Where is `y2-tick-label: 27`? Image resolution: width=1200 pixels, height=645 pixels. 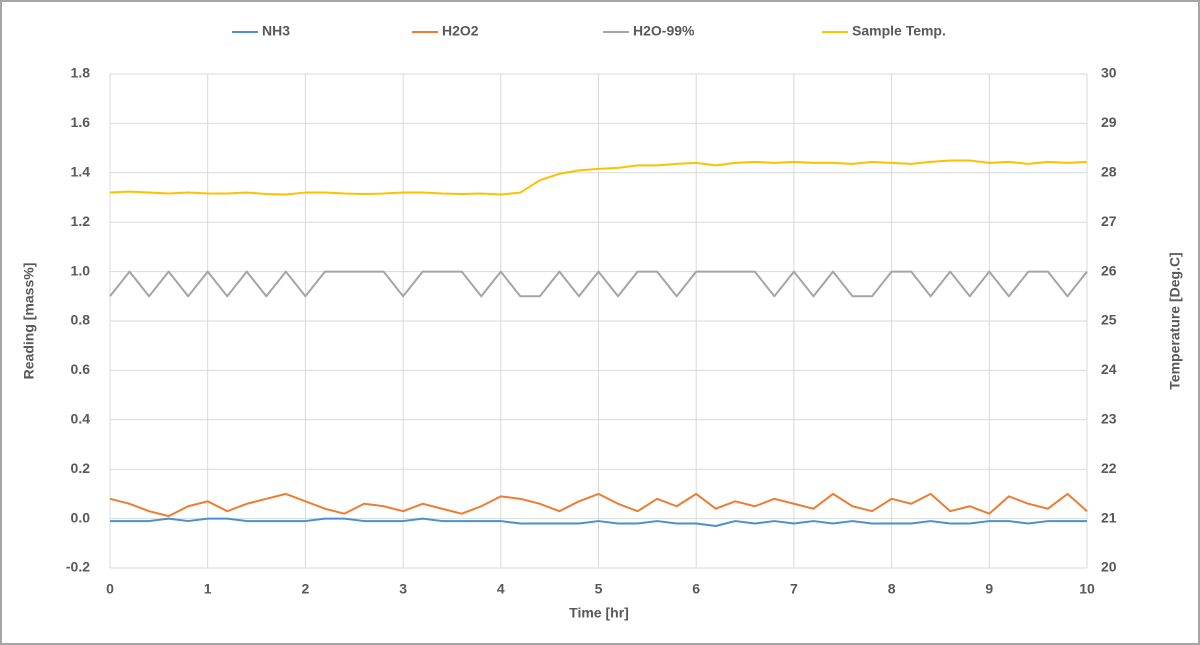 y2-tick-label: 27 is located at coordinates (1109, 221).